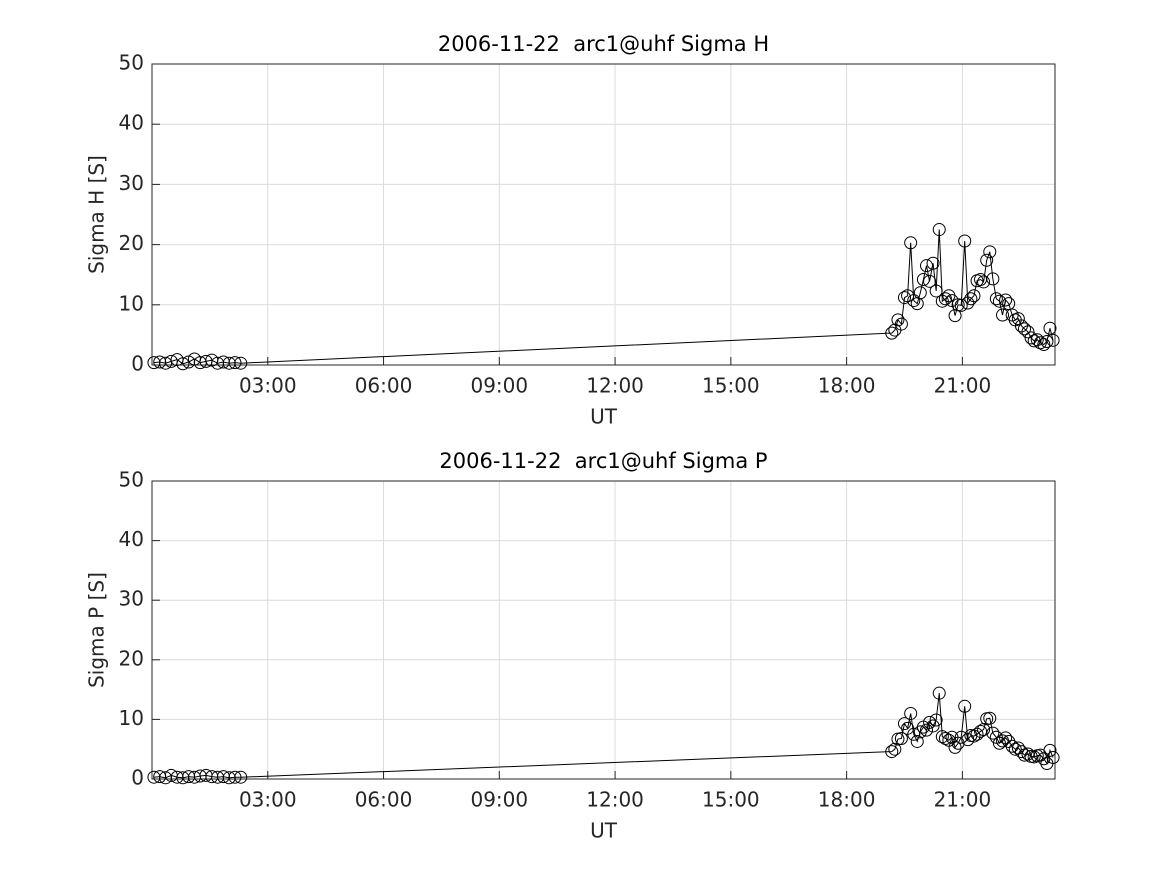 Image resolution: width=1167 pixels, height=875 pixels. What do you see at coordinates (97, 214) in the screenshot?
I see `y-axis-label: Sigma H [S]` at bounding box center [97, 214].